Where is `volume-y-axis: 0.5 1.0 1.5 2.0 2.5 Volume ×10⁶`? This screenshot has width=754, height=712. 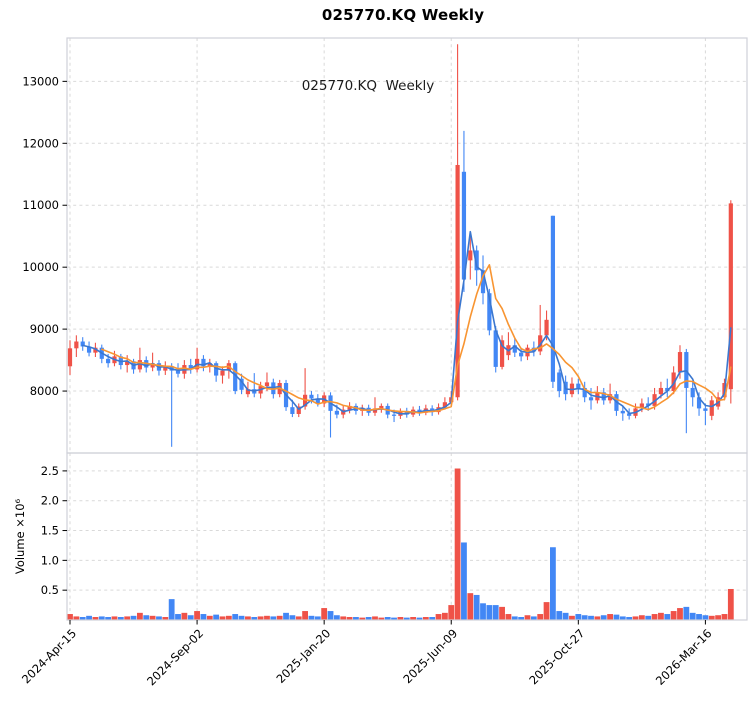
volume-y-axis: 0.5 1.0 1.5 2.0 2.5 Volume ×10⁶ is located at coordinates (40, 530).